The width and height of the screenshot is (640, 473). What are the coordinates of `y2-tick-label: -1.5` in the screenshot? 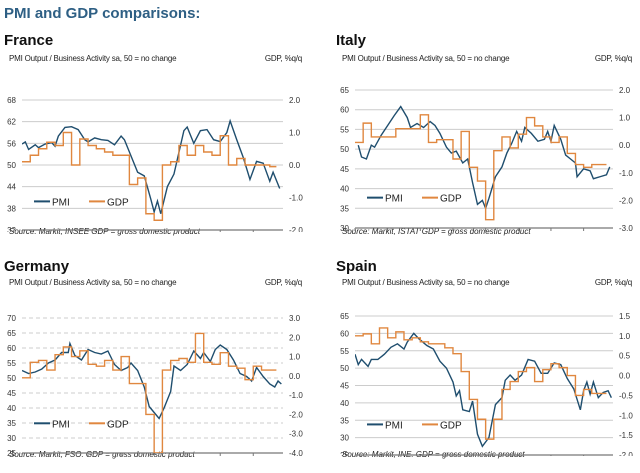 It's located at (626, 435).